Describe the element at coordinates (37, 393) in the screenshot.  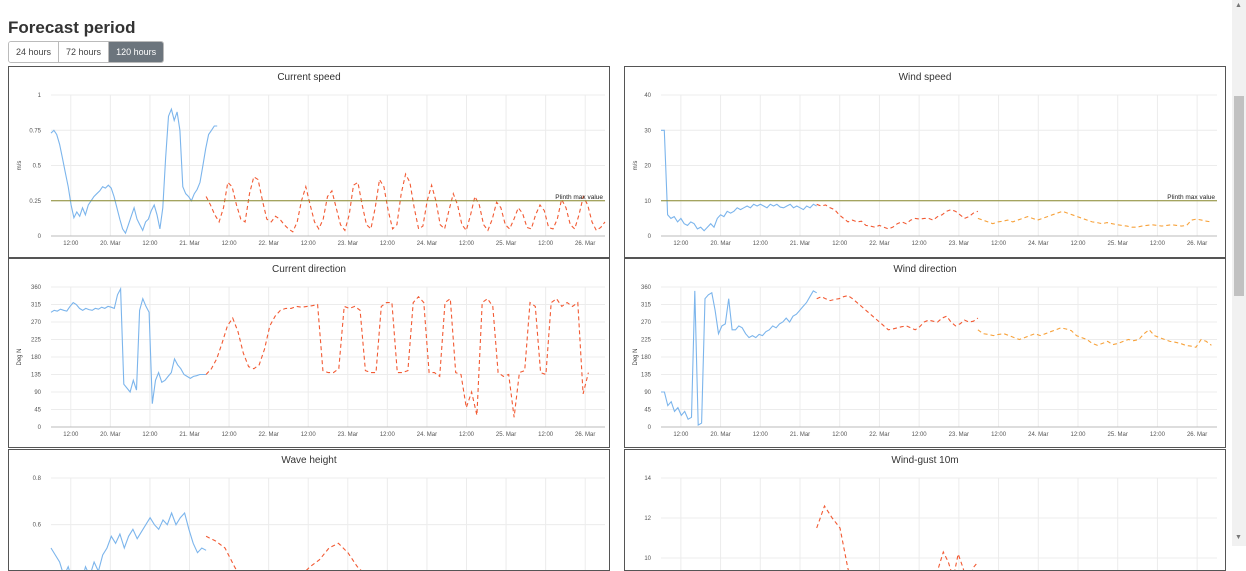
I see `y-tick-label: 90` at that location.